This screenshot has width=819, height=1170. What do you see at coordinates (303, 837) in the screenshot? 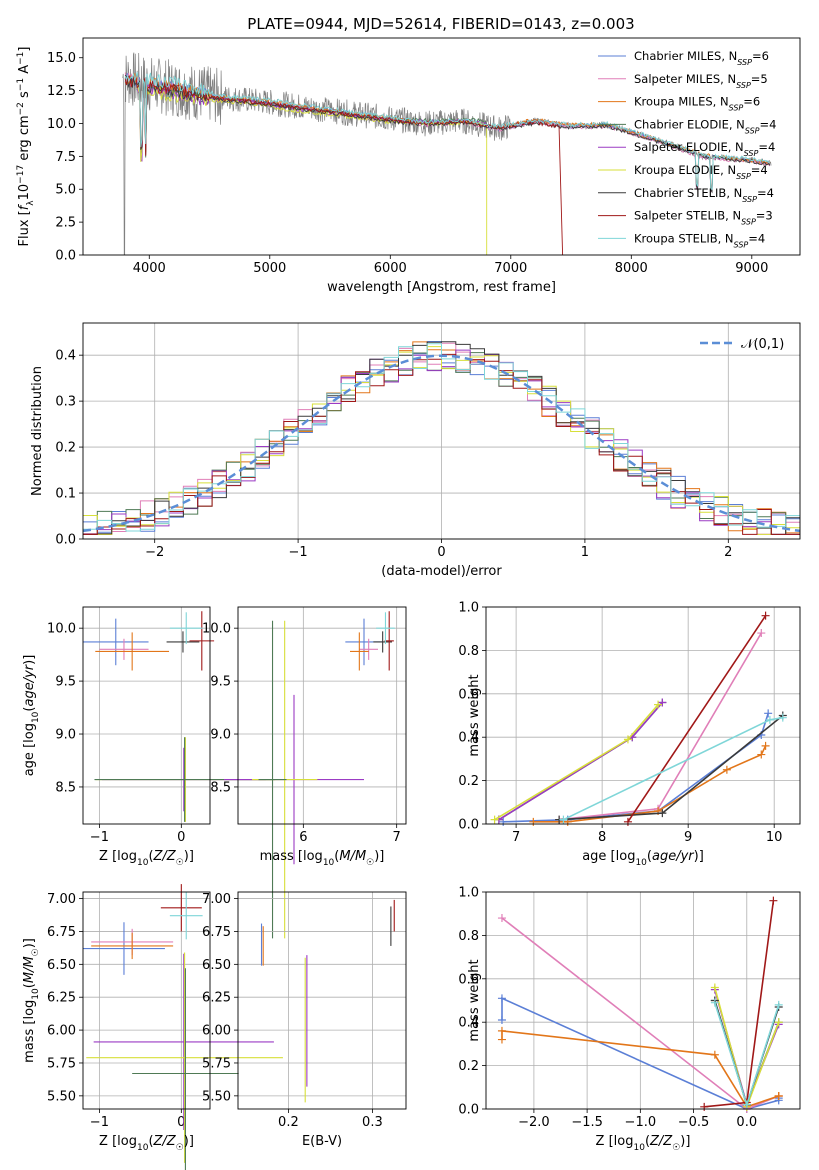
I see `x-tick-label: 6` at bounding box center [303, 837].